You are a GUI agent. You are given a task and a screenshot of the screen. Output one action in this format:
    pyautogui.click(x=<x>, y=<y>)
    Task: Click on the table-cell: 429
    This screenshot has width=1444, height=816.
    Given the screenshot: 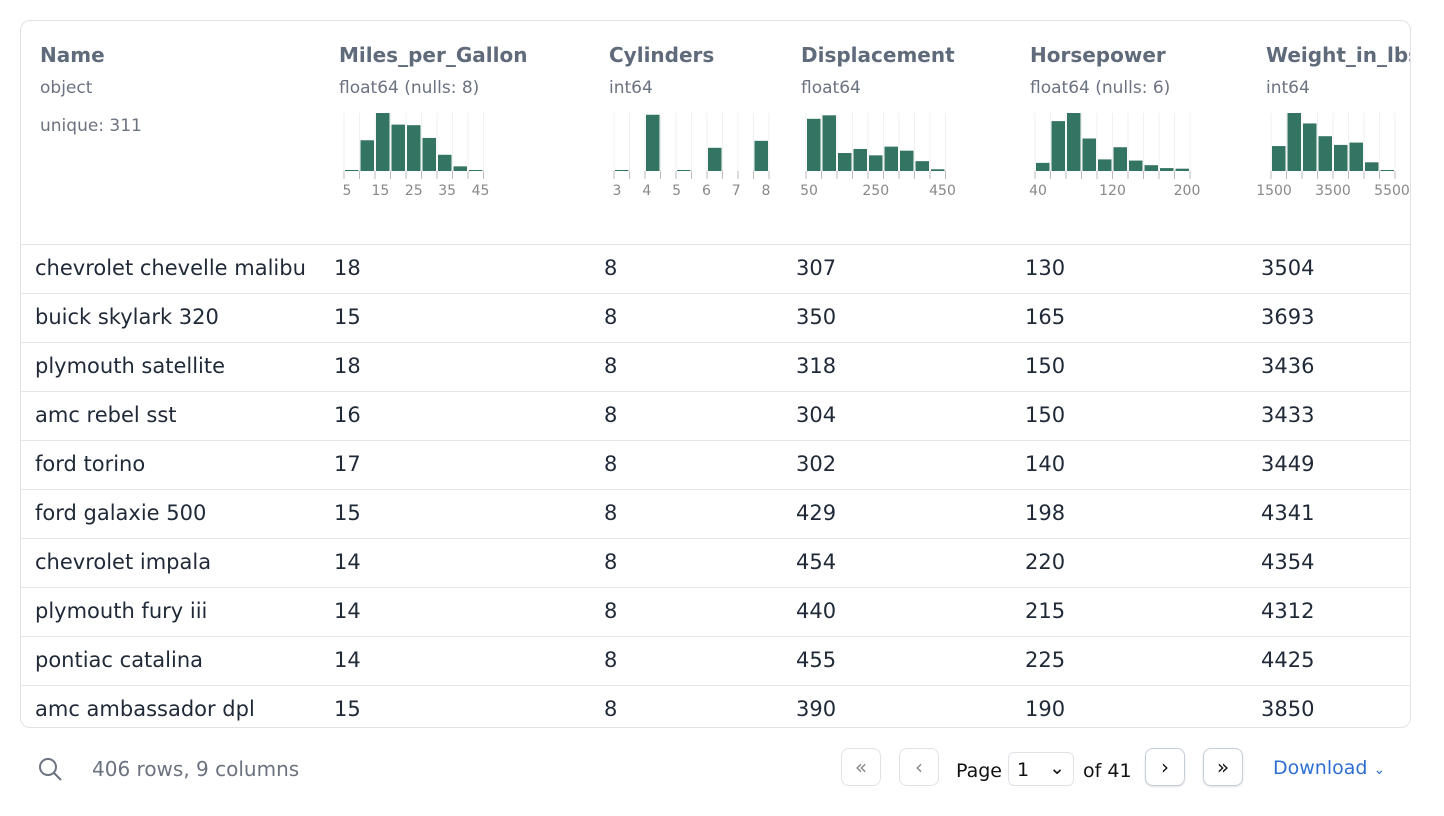 What is the action you would take?
    pyautogui.click(x=816, y=513)
    